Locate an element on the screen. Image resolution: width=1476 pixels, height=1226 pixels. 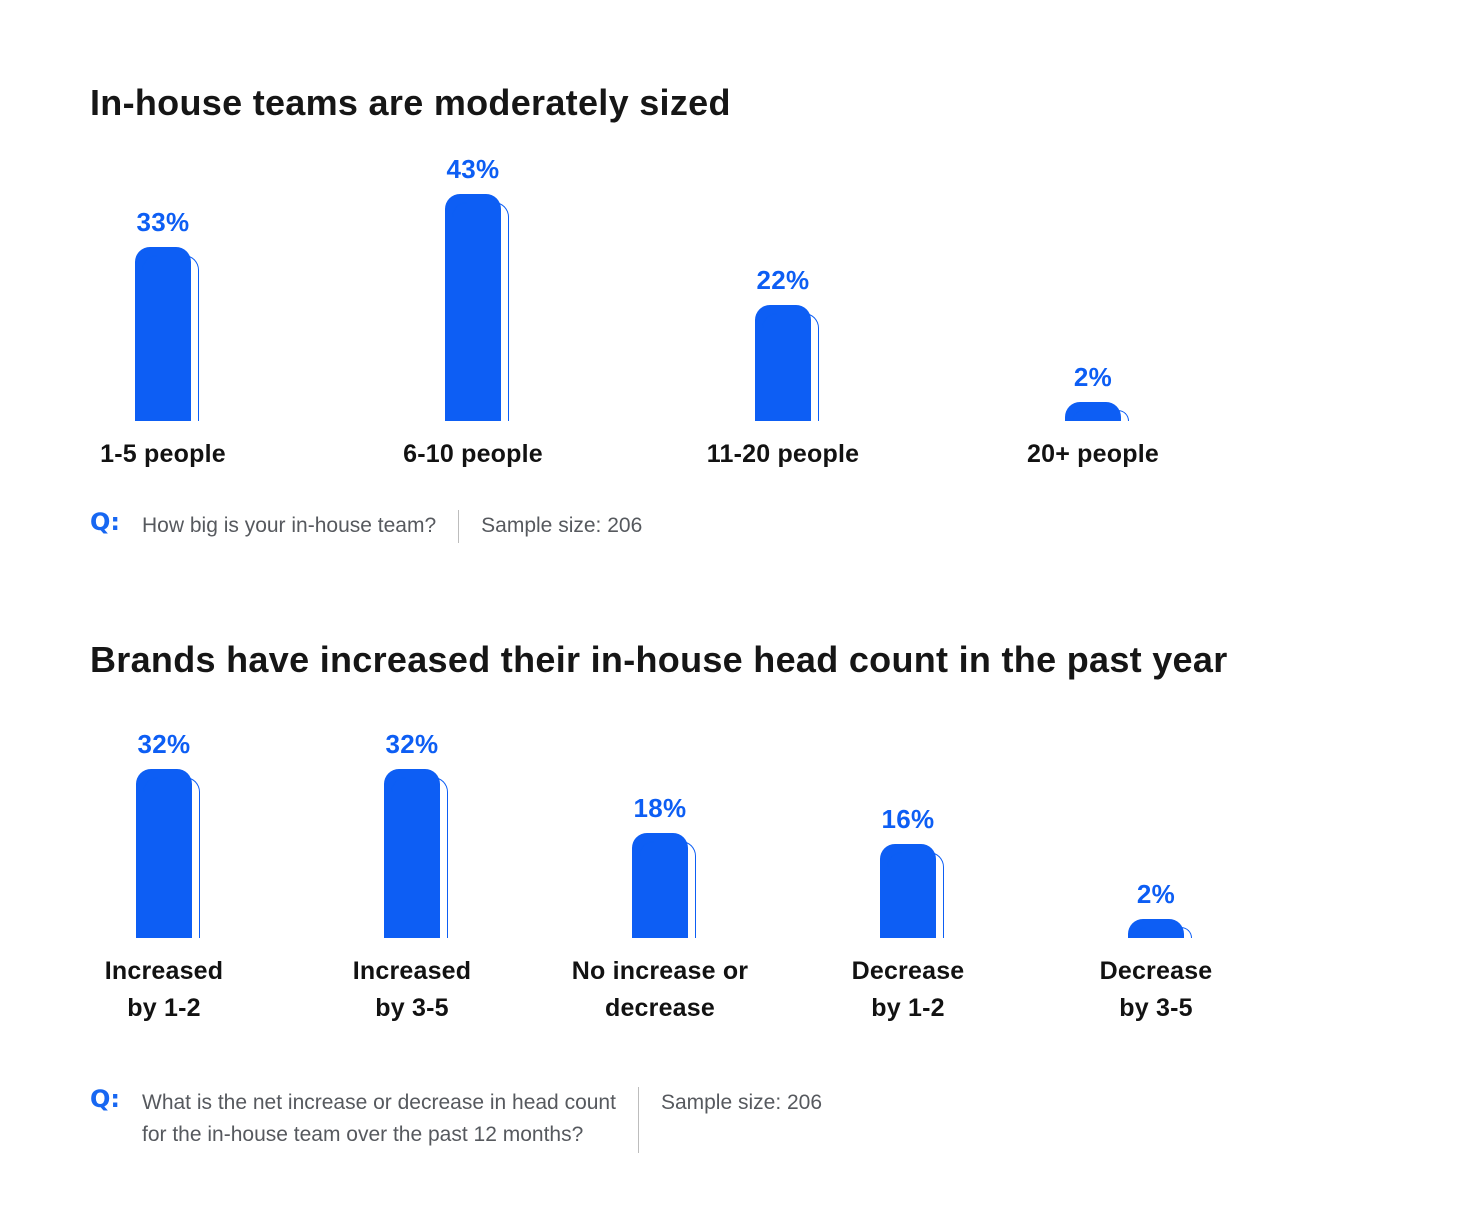
bar-category-label: 6-10 people is located at coordinates (473, 454).